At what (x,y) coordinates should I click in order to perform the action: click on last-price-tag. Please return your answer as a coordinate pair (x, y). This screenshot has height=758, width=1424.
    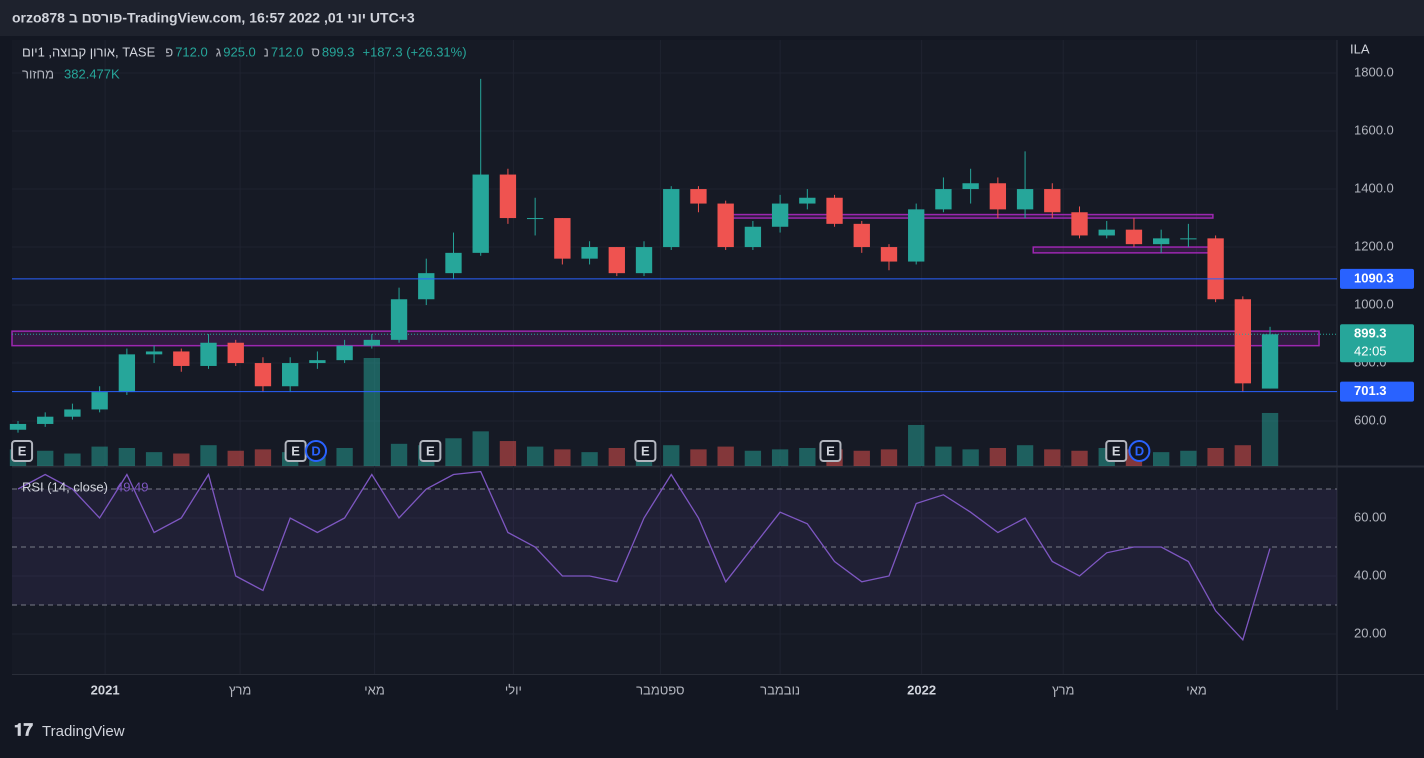
    Looking at the image, I should click on (1377, 343).